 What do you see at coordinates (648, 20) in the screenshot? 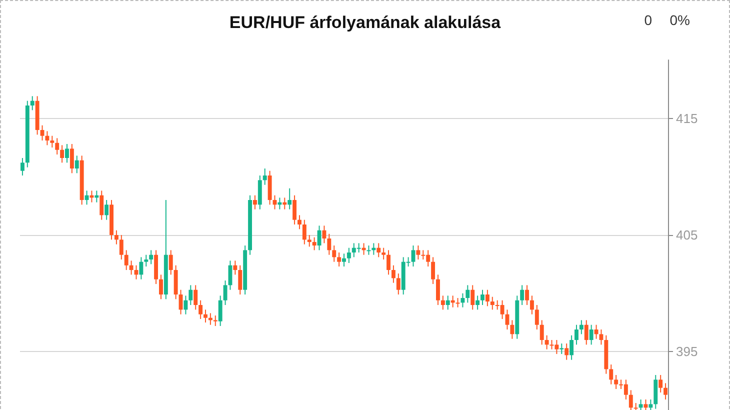
I see `text: 0` at bounding box center [648, 20].